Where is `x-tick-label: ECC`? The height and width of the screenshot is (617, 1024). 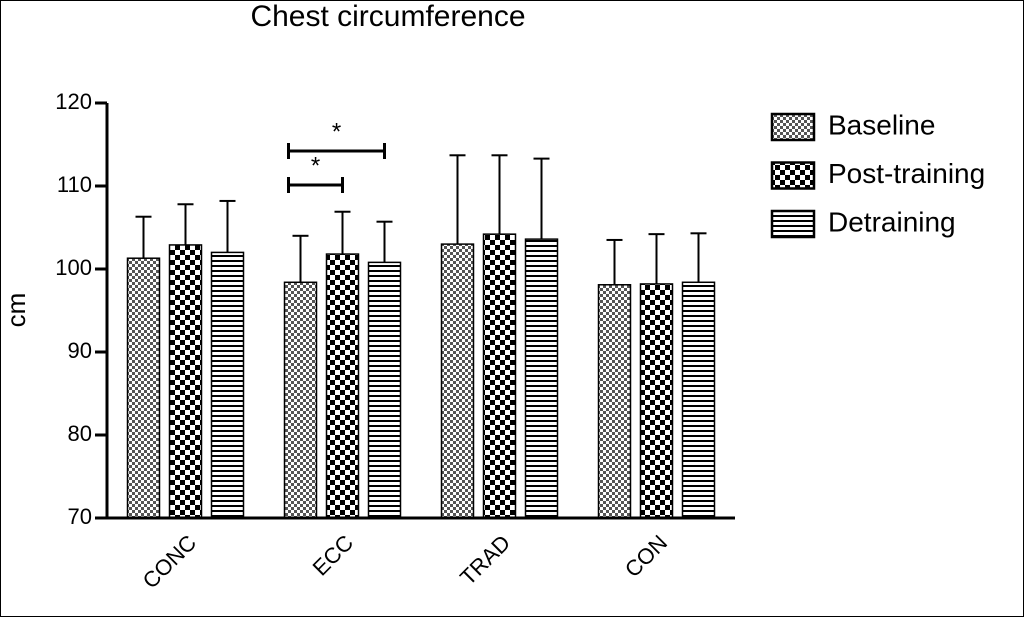
x-tick-label: ECC is located at coordinates (333, 555).